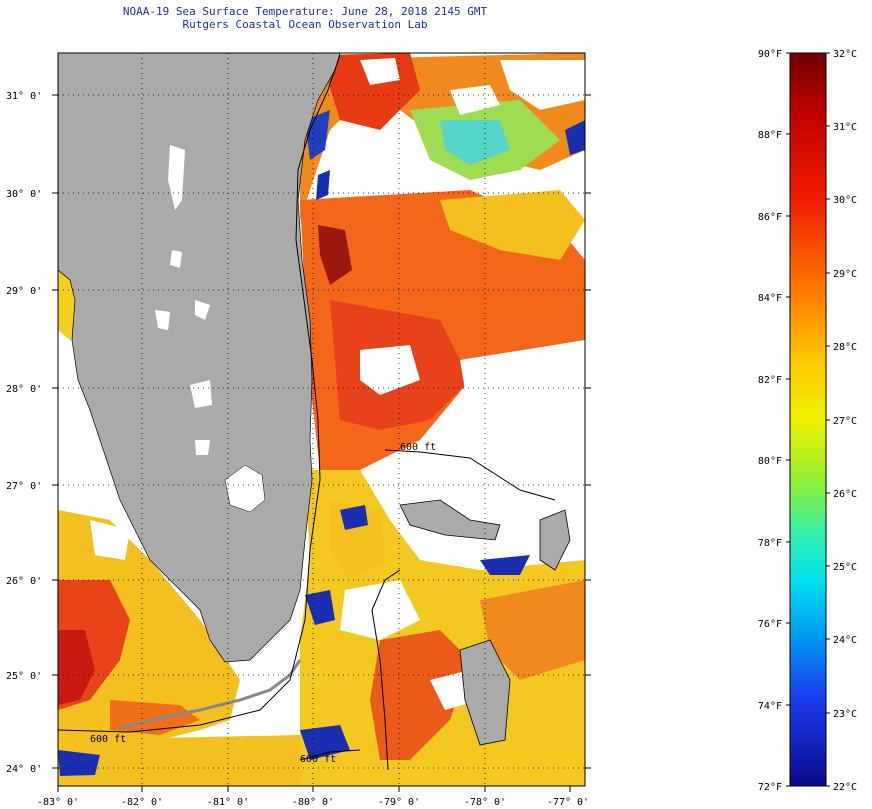  I want to click on colorbar-label-c: 27°C, so click(845, 421).